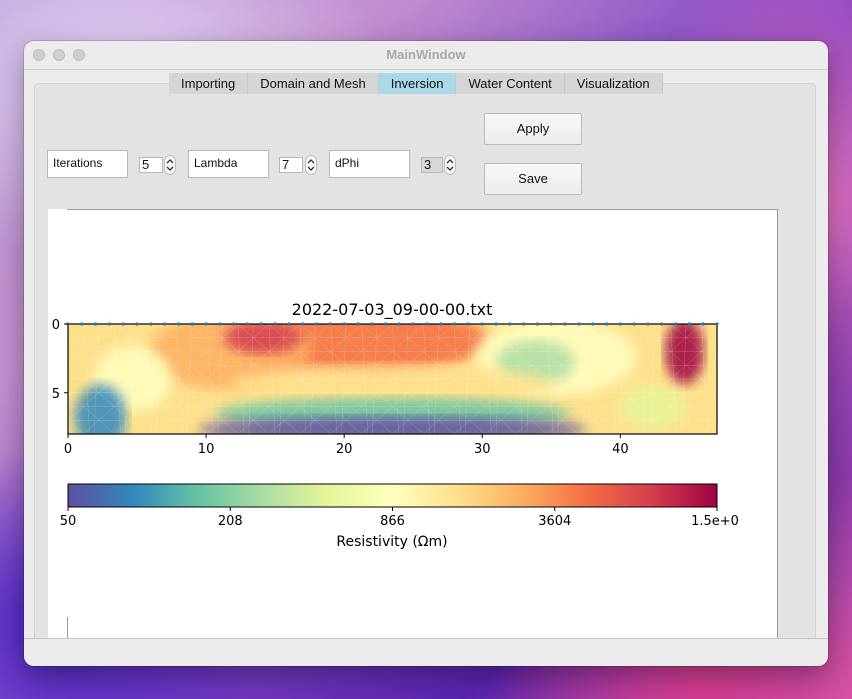 The height and width of the screenshot is (699, 852). Describe the element at coordinates (311, 165) in the screenshot. I see `lambda-stepper-icon` at that location.